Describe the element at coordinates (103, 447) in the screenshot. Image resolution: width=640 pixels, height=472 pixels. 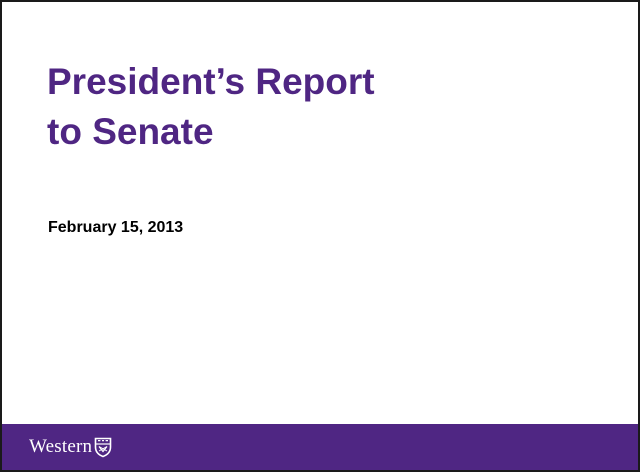
I see `university-crest-icon` at that location.